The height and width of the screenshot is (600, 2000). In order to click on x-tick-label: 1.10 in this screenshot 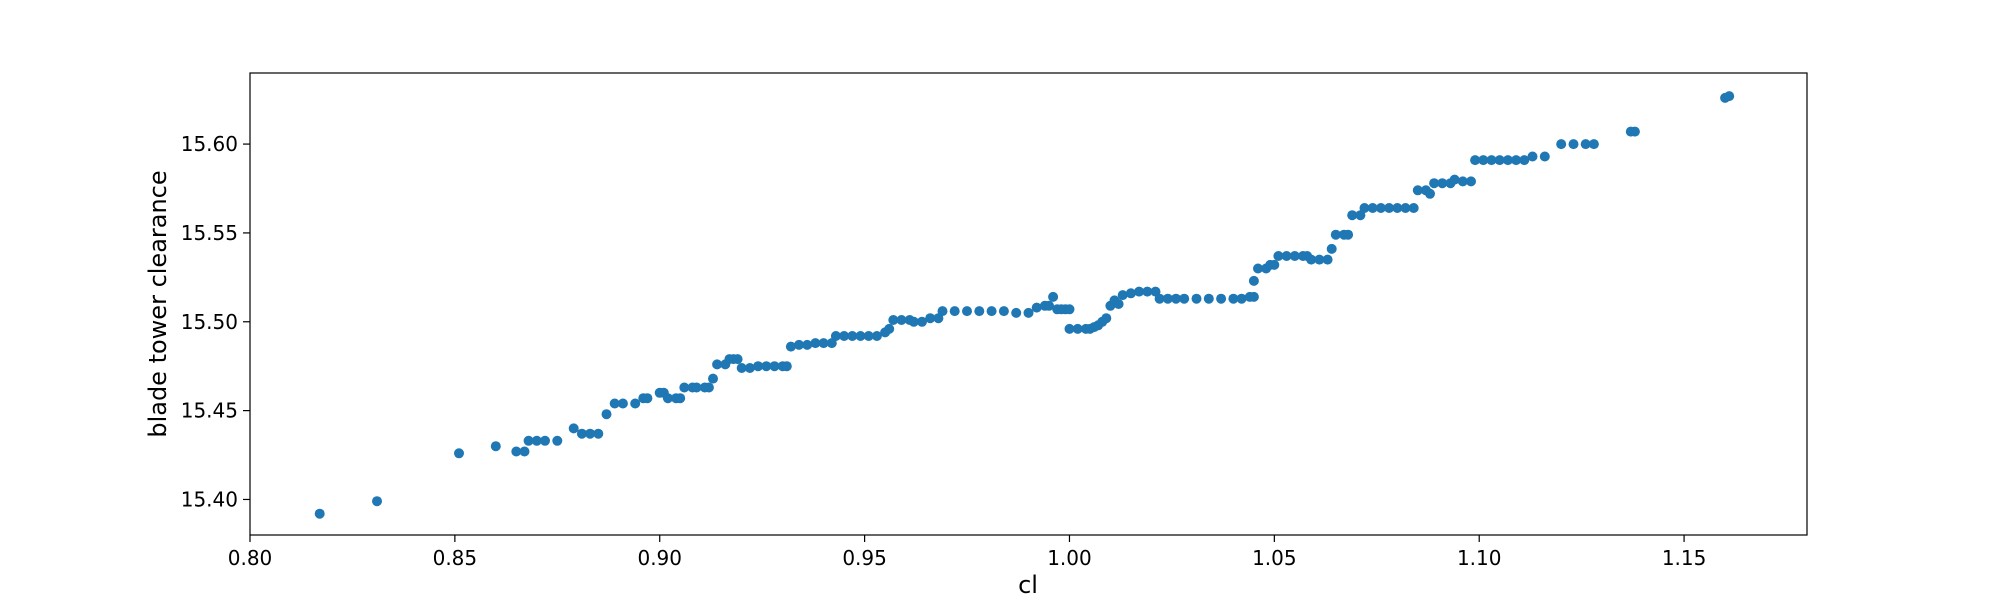, I will do `click(1479, 558)`.